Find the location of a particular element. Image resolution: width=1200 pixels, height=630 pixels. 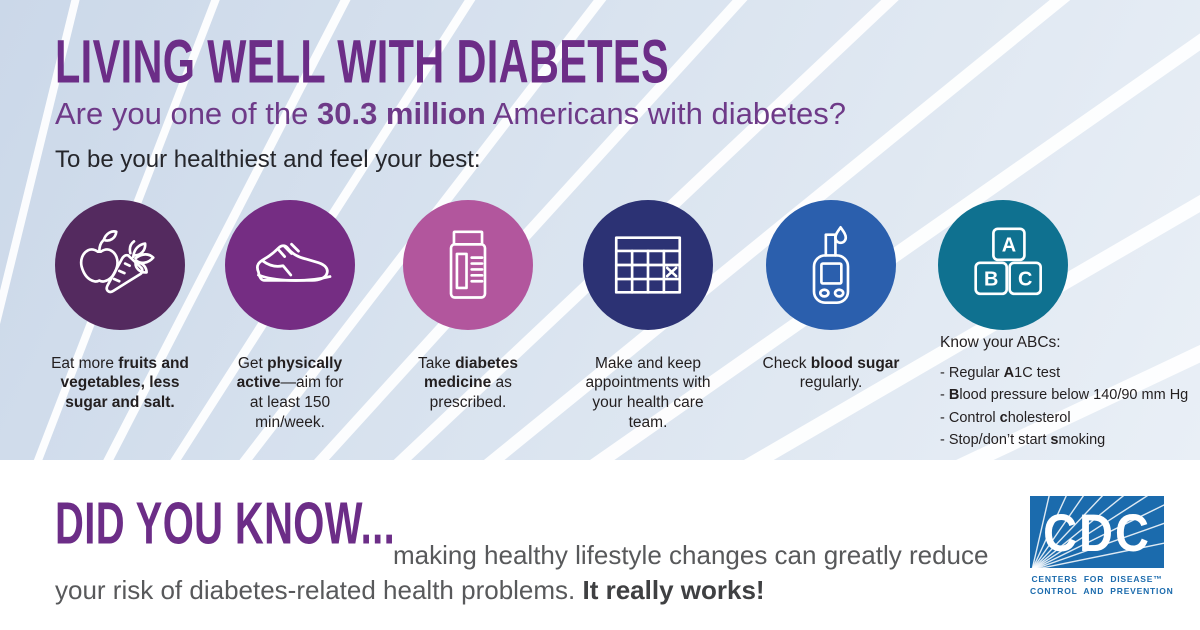

page-title: LIVING WELL WITH DIABETES is located at coordinates (362, 61).